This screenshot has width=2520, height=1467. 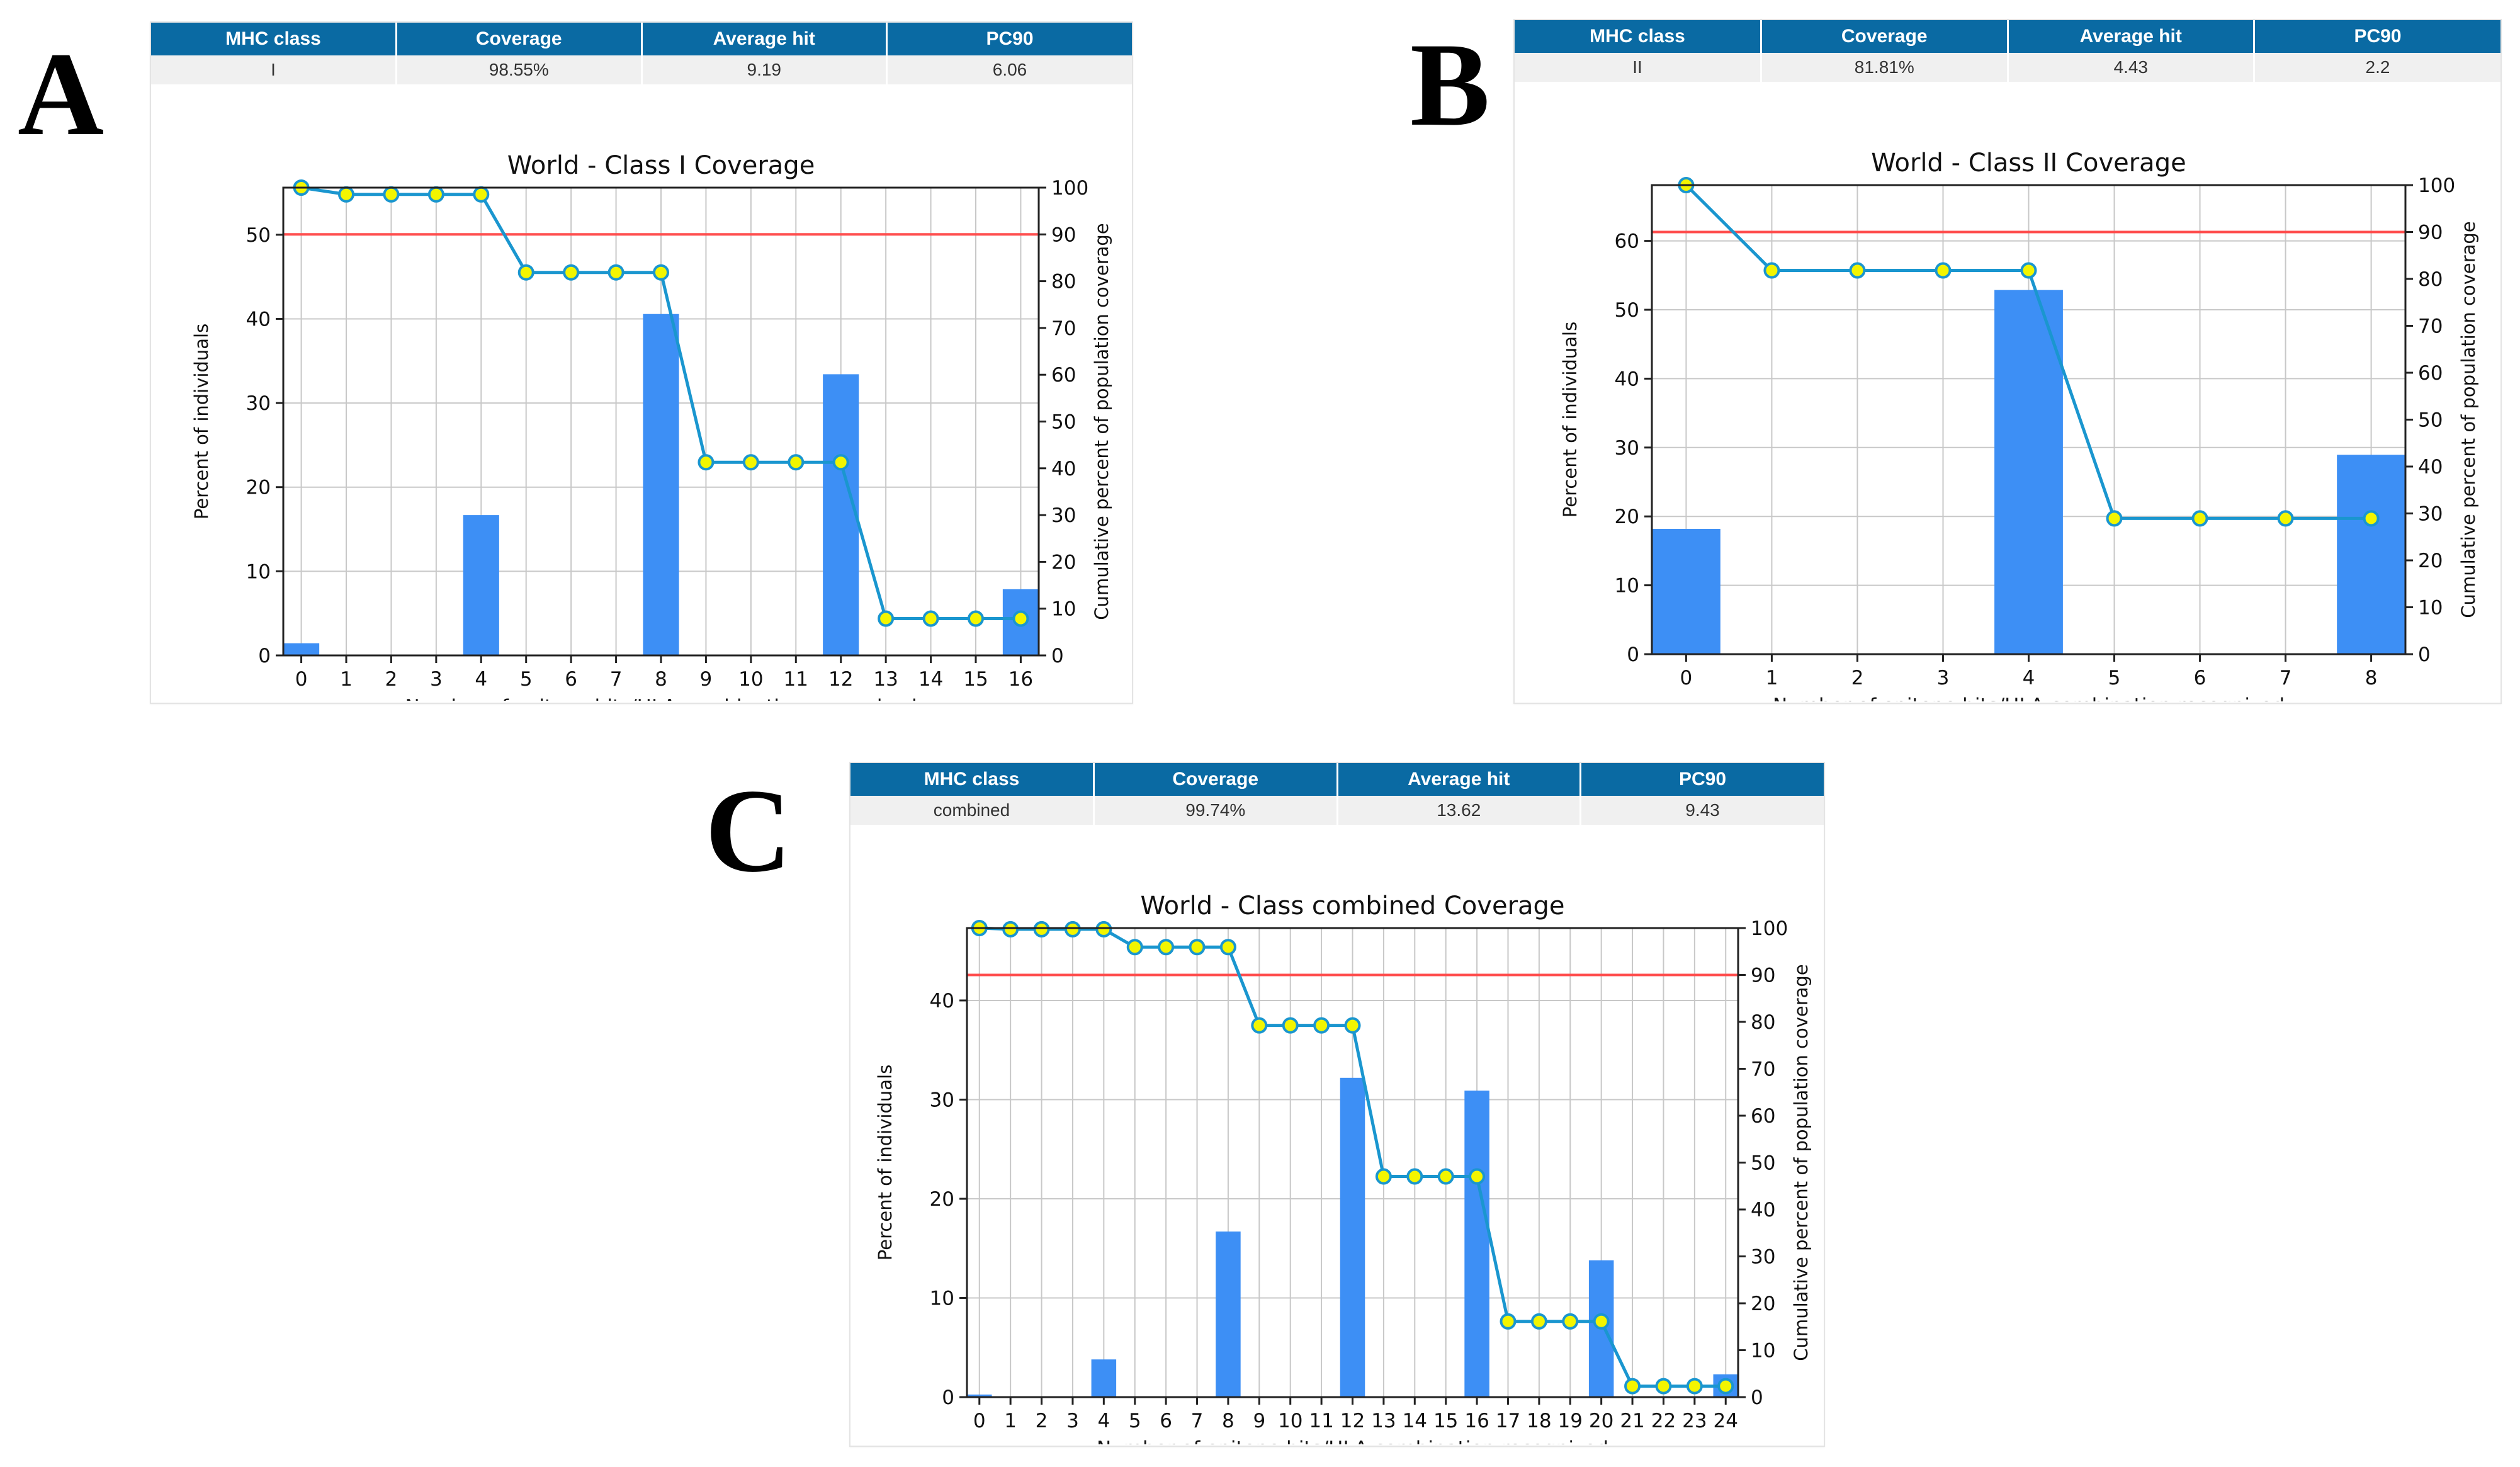 What do you see at coordinates (764, 69) in the screenshot?
I see `cell-average-hit: 9.19` at bounding box center [764, 69].